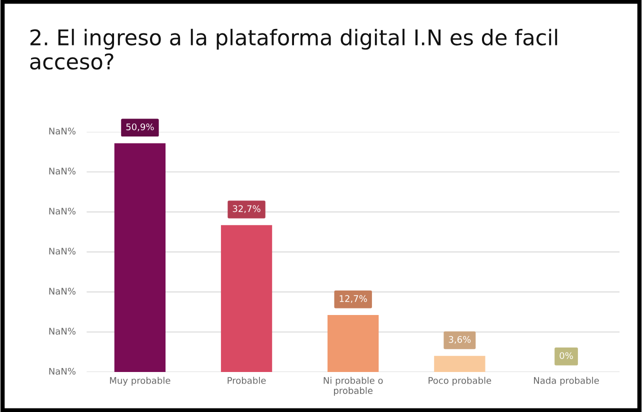 Image resolution: width=642 pixels, height=412 pixels. What do you see at coordinates (247, 380) in the screenshot?
I see `x-tick-label: Probable` at bounding box center [247, 380].